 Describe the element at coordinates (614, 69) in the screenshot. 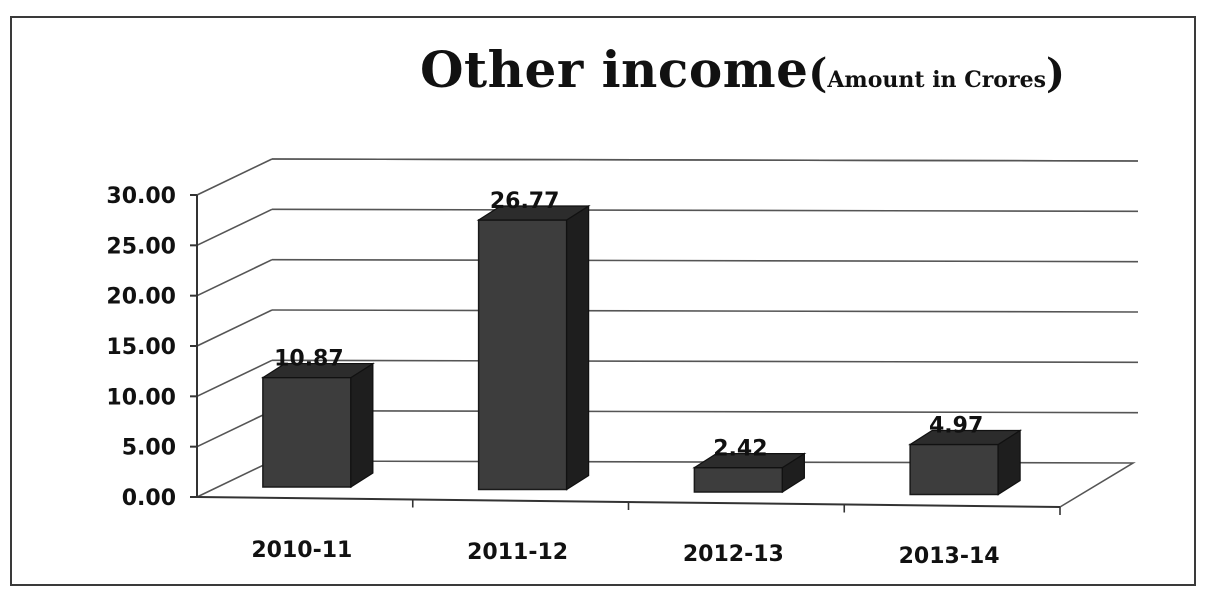

I see `chart-title-main: Other income` at that location.